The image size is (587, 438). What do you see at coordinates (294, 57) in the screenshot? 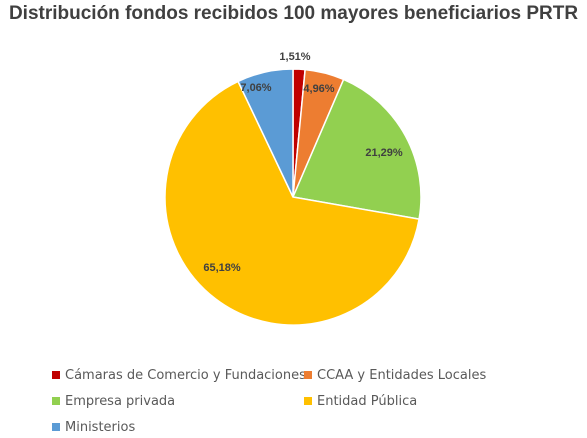
I see `slice-data-label: 1,51%` at bounding box center [294, 57].